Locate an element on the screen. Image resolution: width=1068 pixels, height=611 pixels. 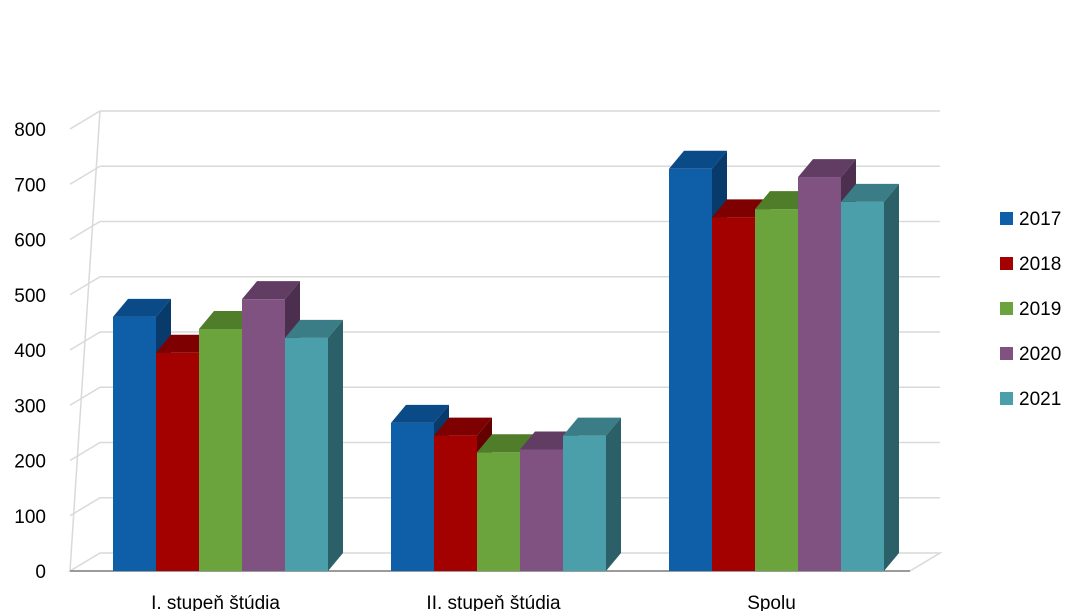
legend-item: 2019 is located at coordinates (1030, 309).